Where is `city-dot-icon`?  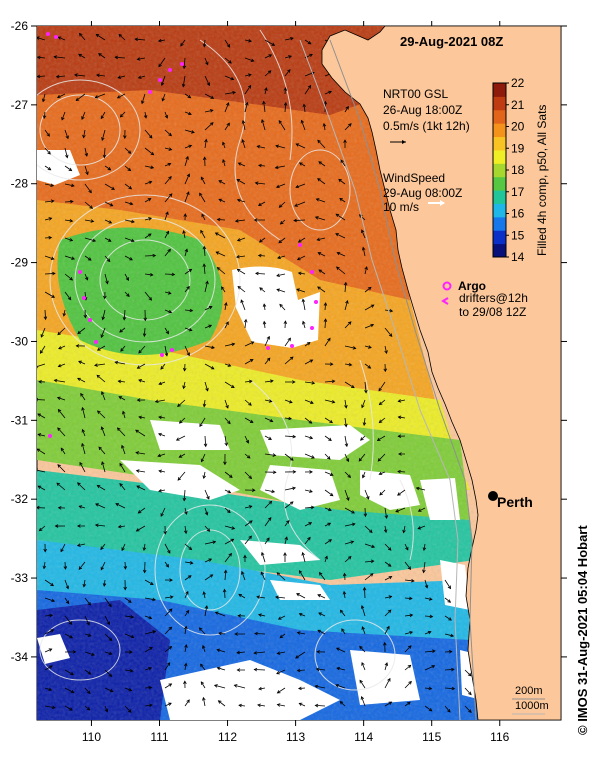
city-dot-icon is located at coordinates (493, 496).